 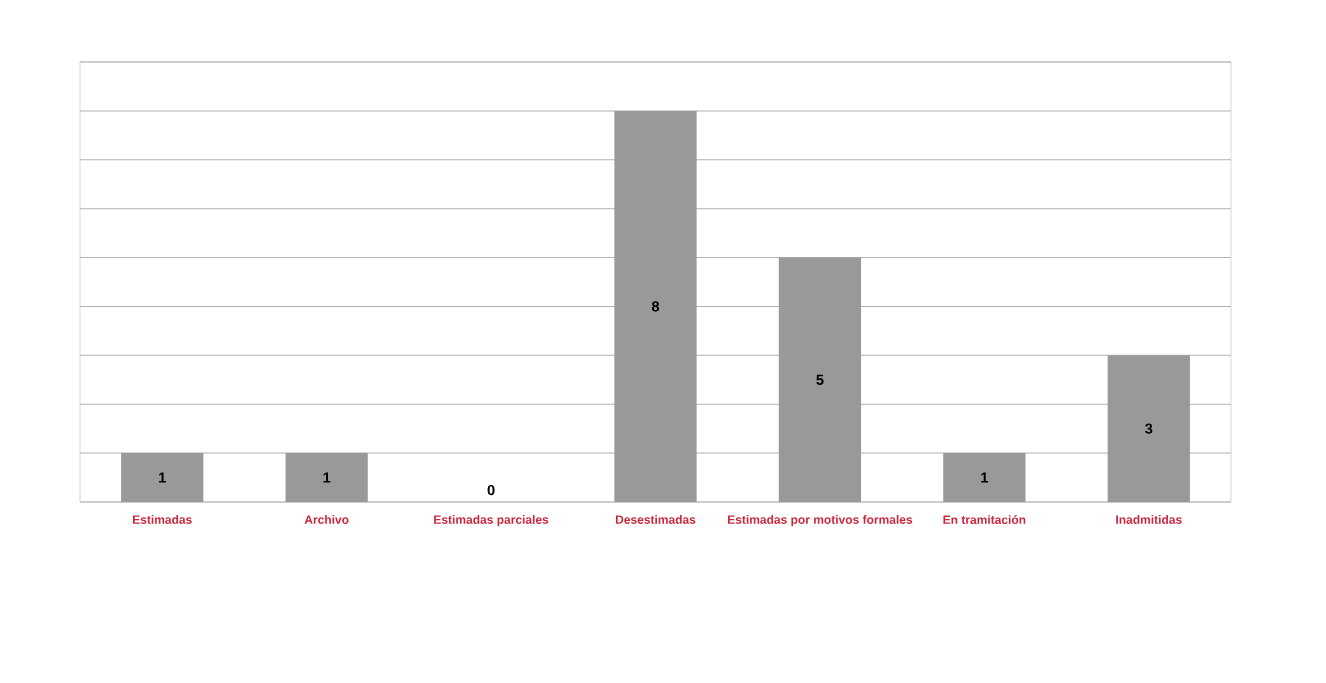 I want to click on x-tick-label: En tramitación, so click(x=984, y=519).